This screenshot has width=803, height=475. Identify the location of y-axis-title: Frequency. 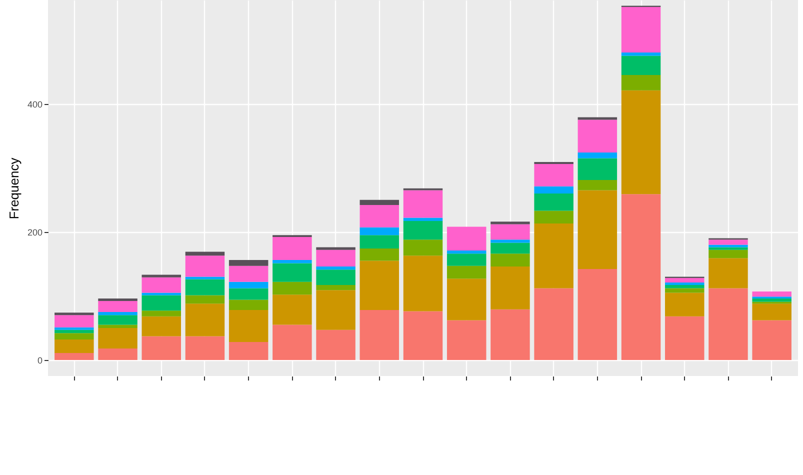
(14, 188).